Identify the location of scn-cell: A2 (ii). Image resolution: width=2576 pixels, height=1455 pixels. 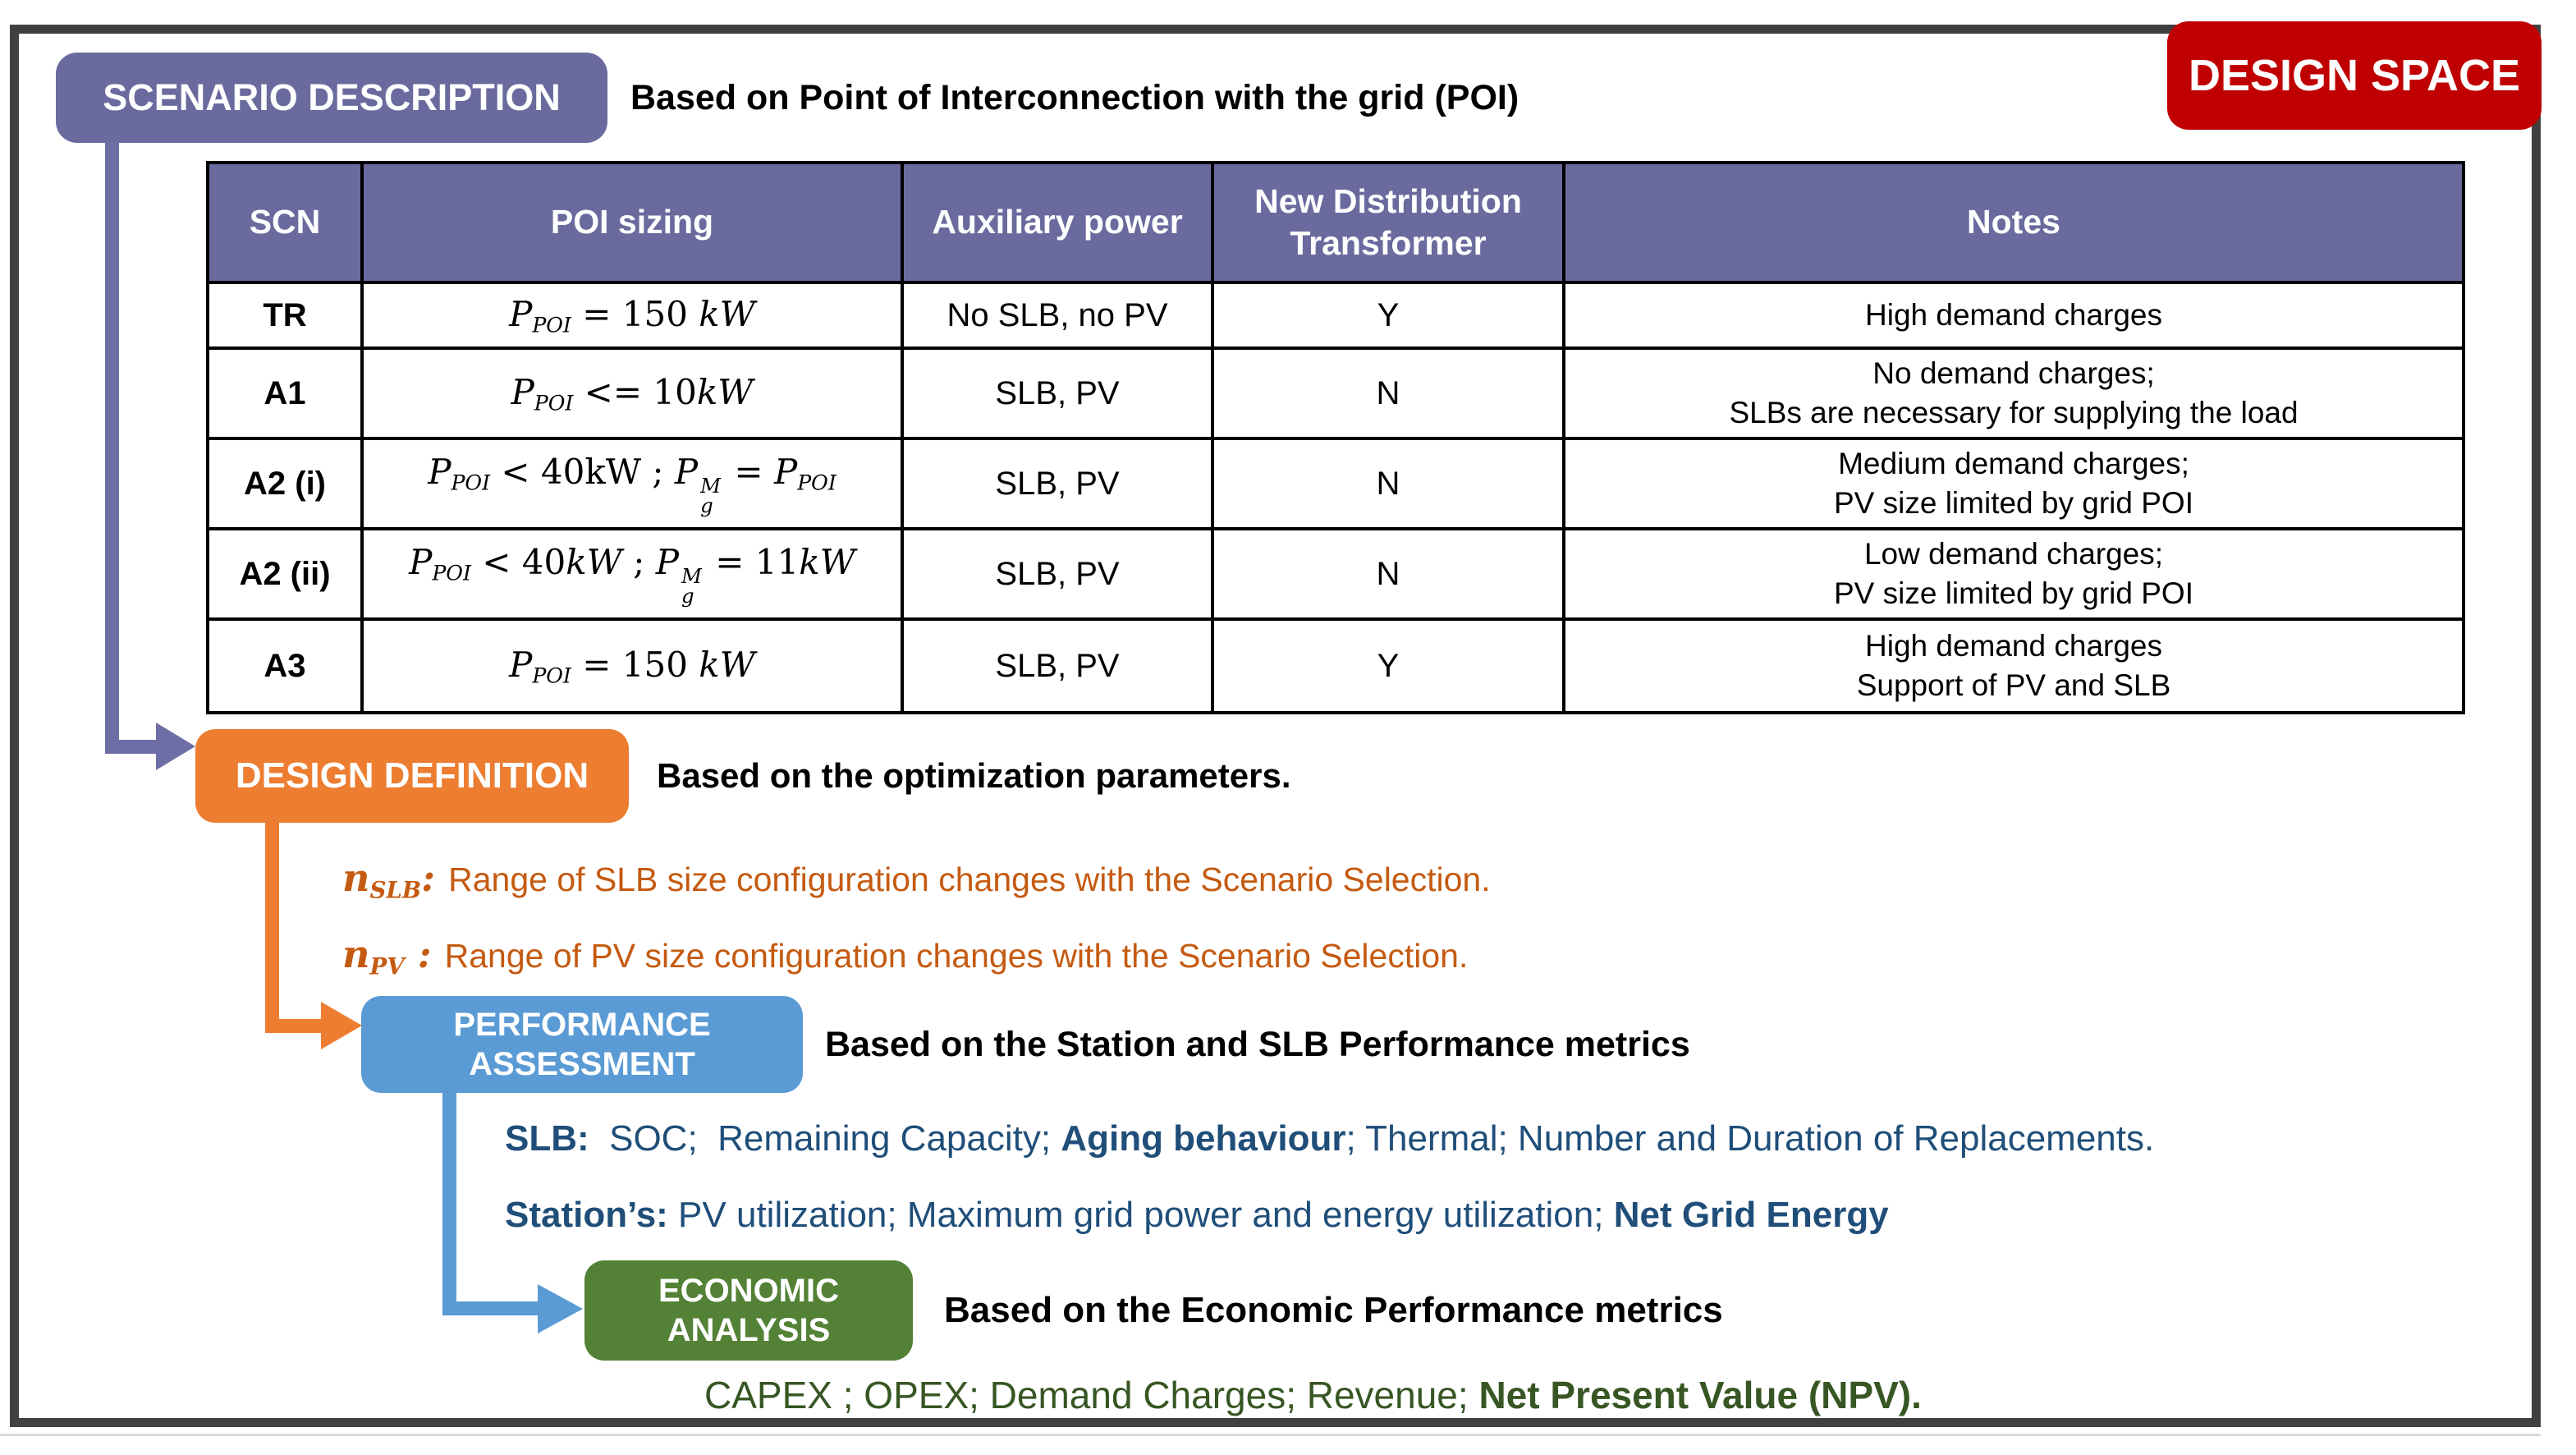
(285, 574).